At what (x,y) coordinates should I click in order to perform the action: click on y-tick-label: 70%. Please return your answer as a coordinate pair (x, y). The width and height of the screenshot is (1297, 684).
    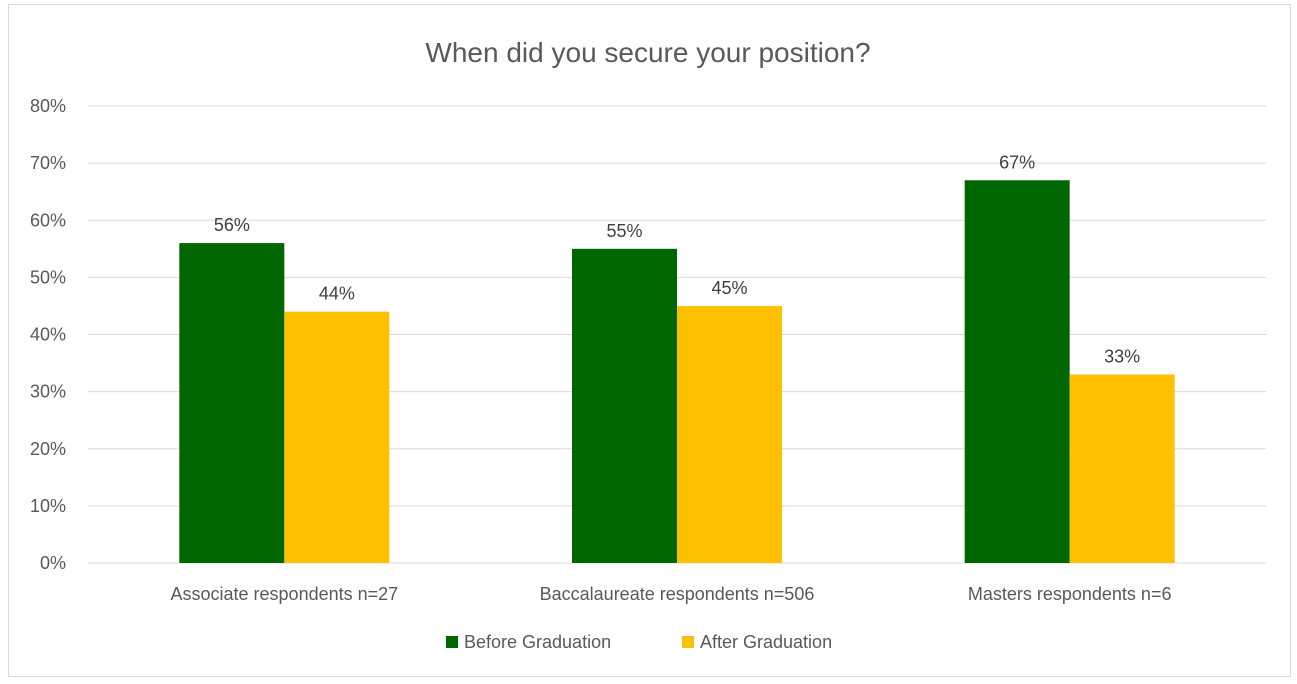
    Looking at the image, I should click on (48, 163).